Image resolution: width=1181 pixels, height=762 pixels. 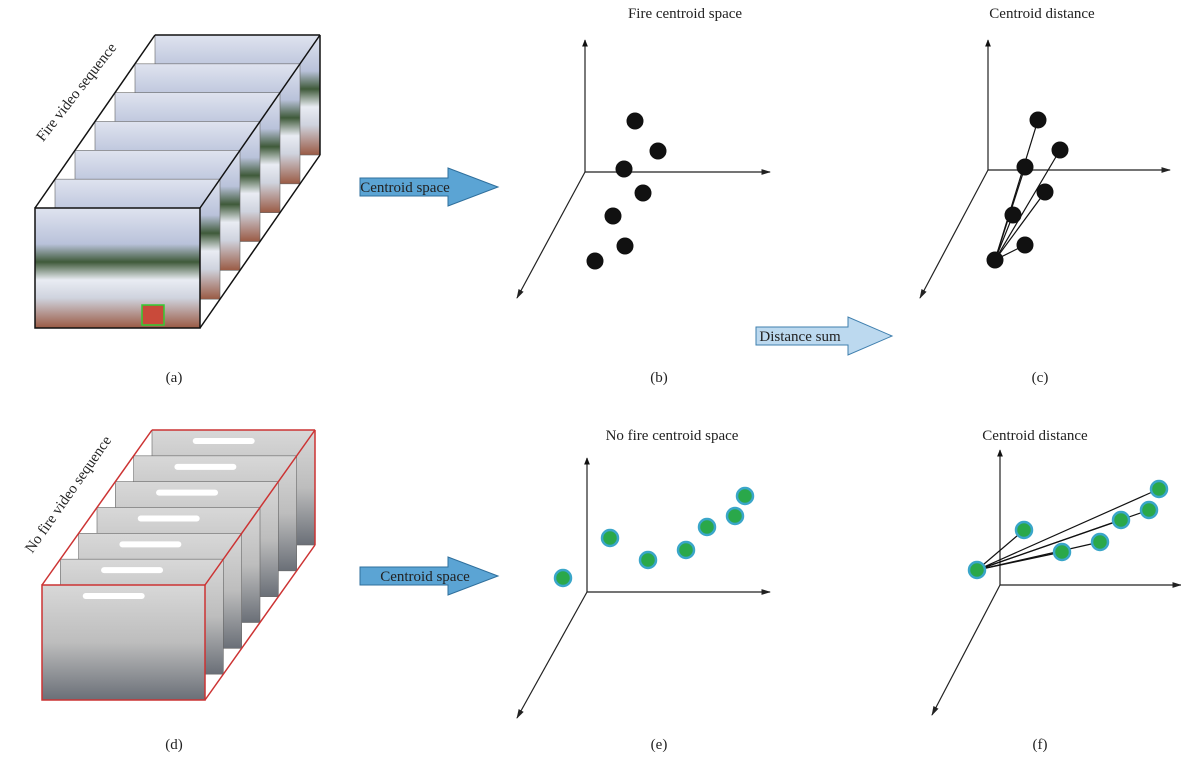 What do you see at coordinates (153, 315) in the screenshot?
I see `fire-box` at bounding box center [153, 315].